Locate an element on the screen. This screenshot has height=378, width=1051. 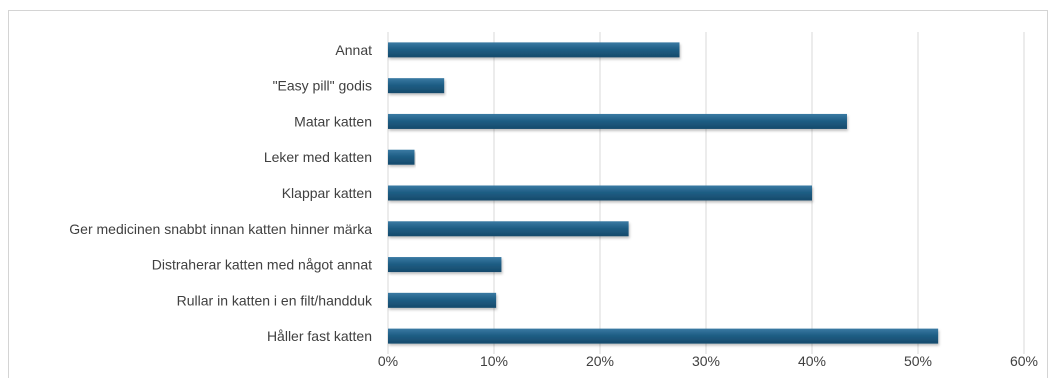
category-label: Klappar katten is located at coordinates (327, 193).